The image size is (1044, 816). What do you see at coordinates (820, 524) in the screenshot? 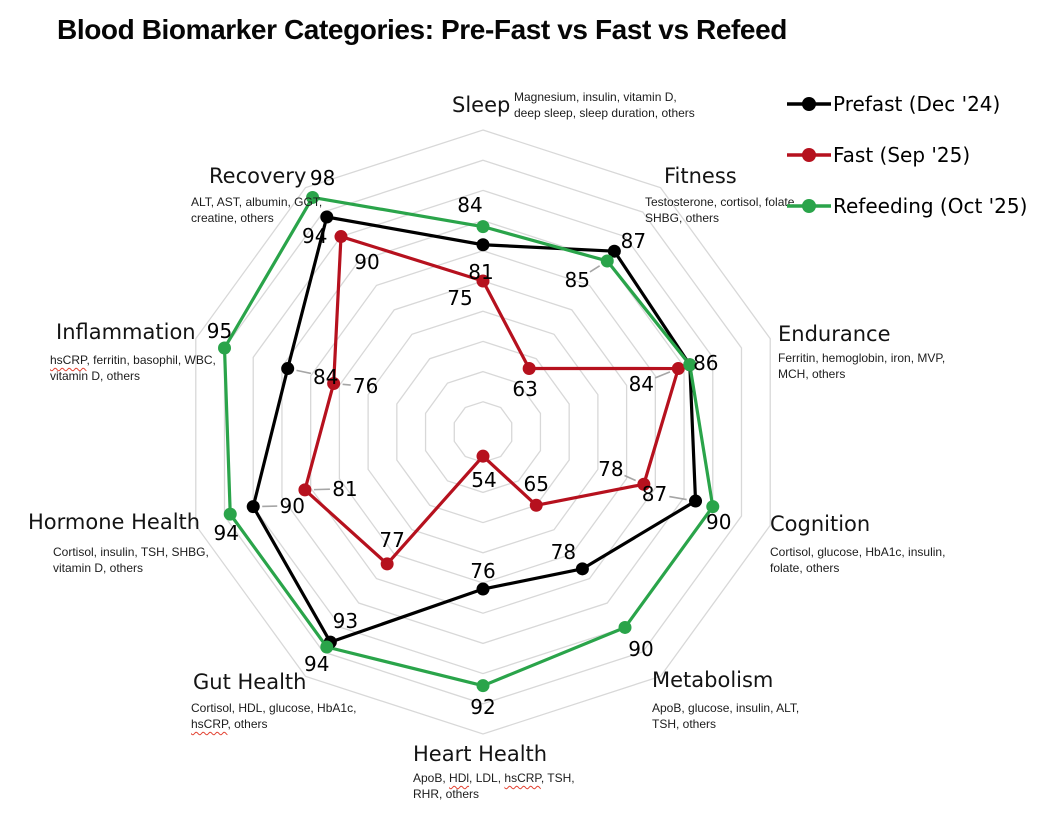
I see `category-label-cognition: Cognition` at bounding box center [820, 524].